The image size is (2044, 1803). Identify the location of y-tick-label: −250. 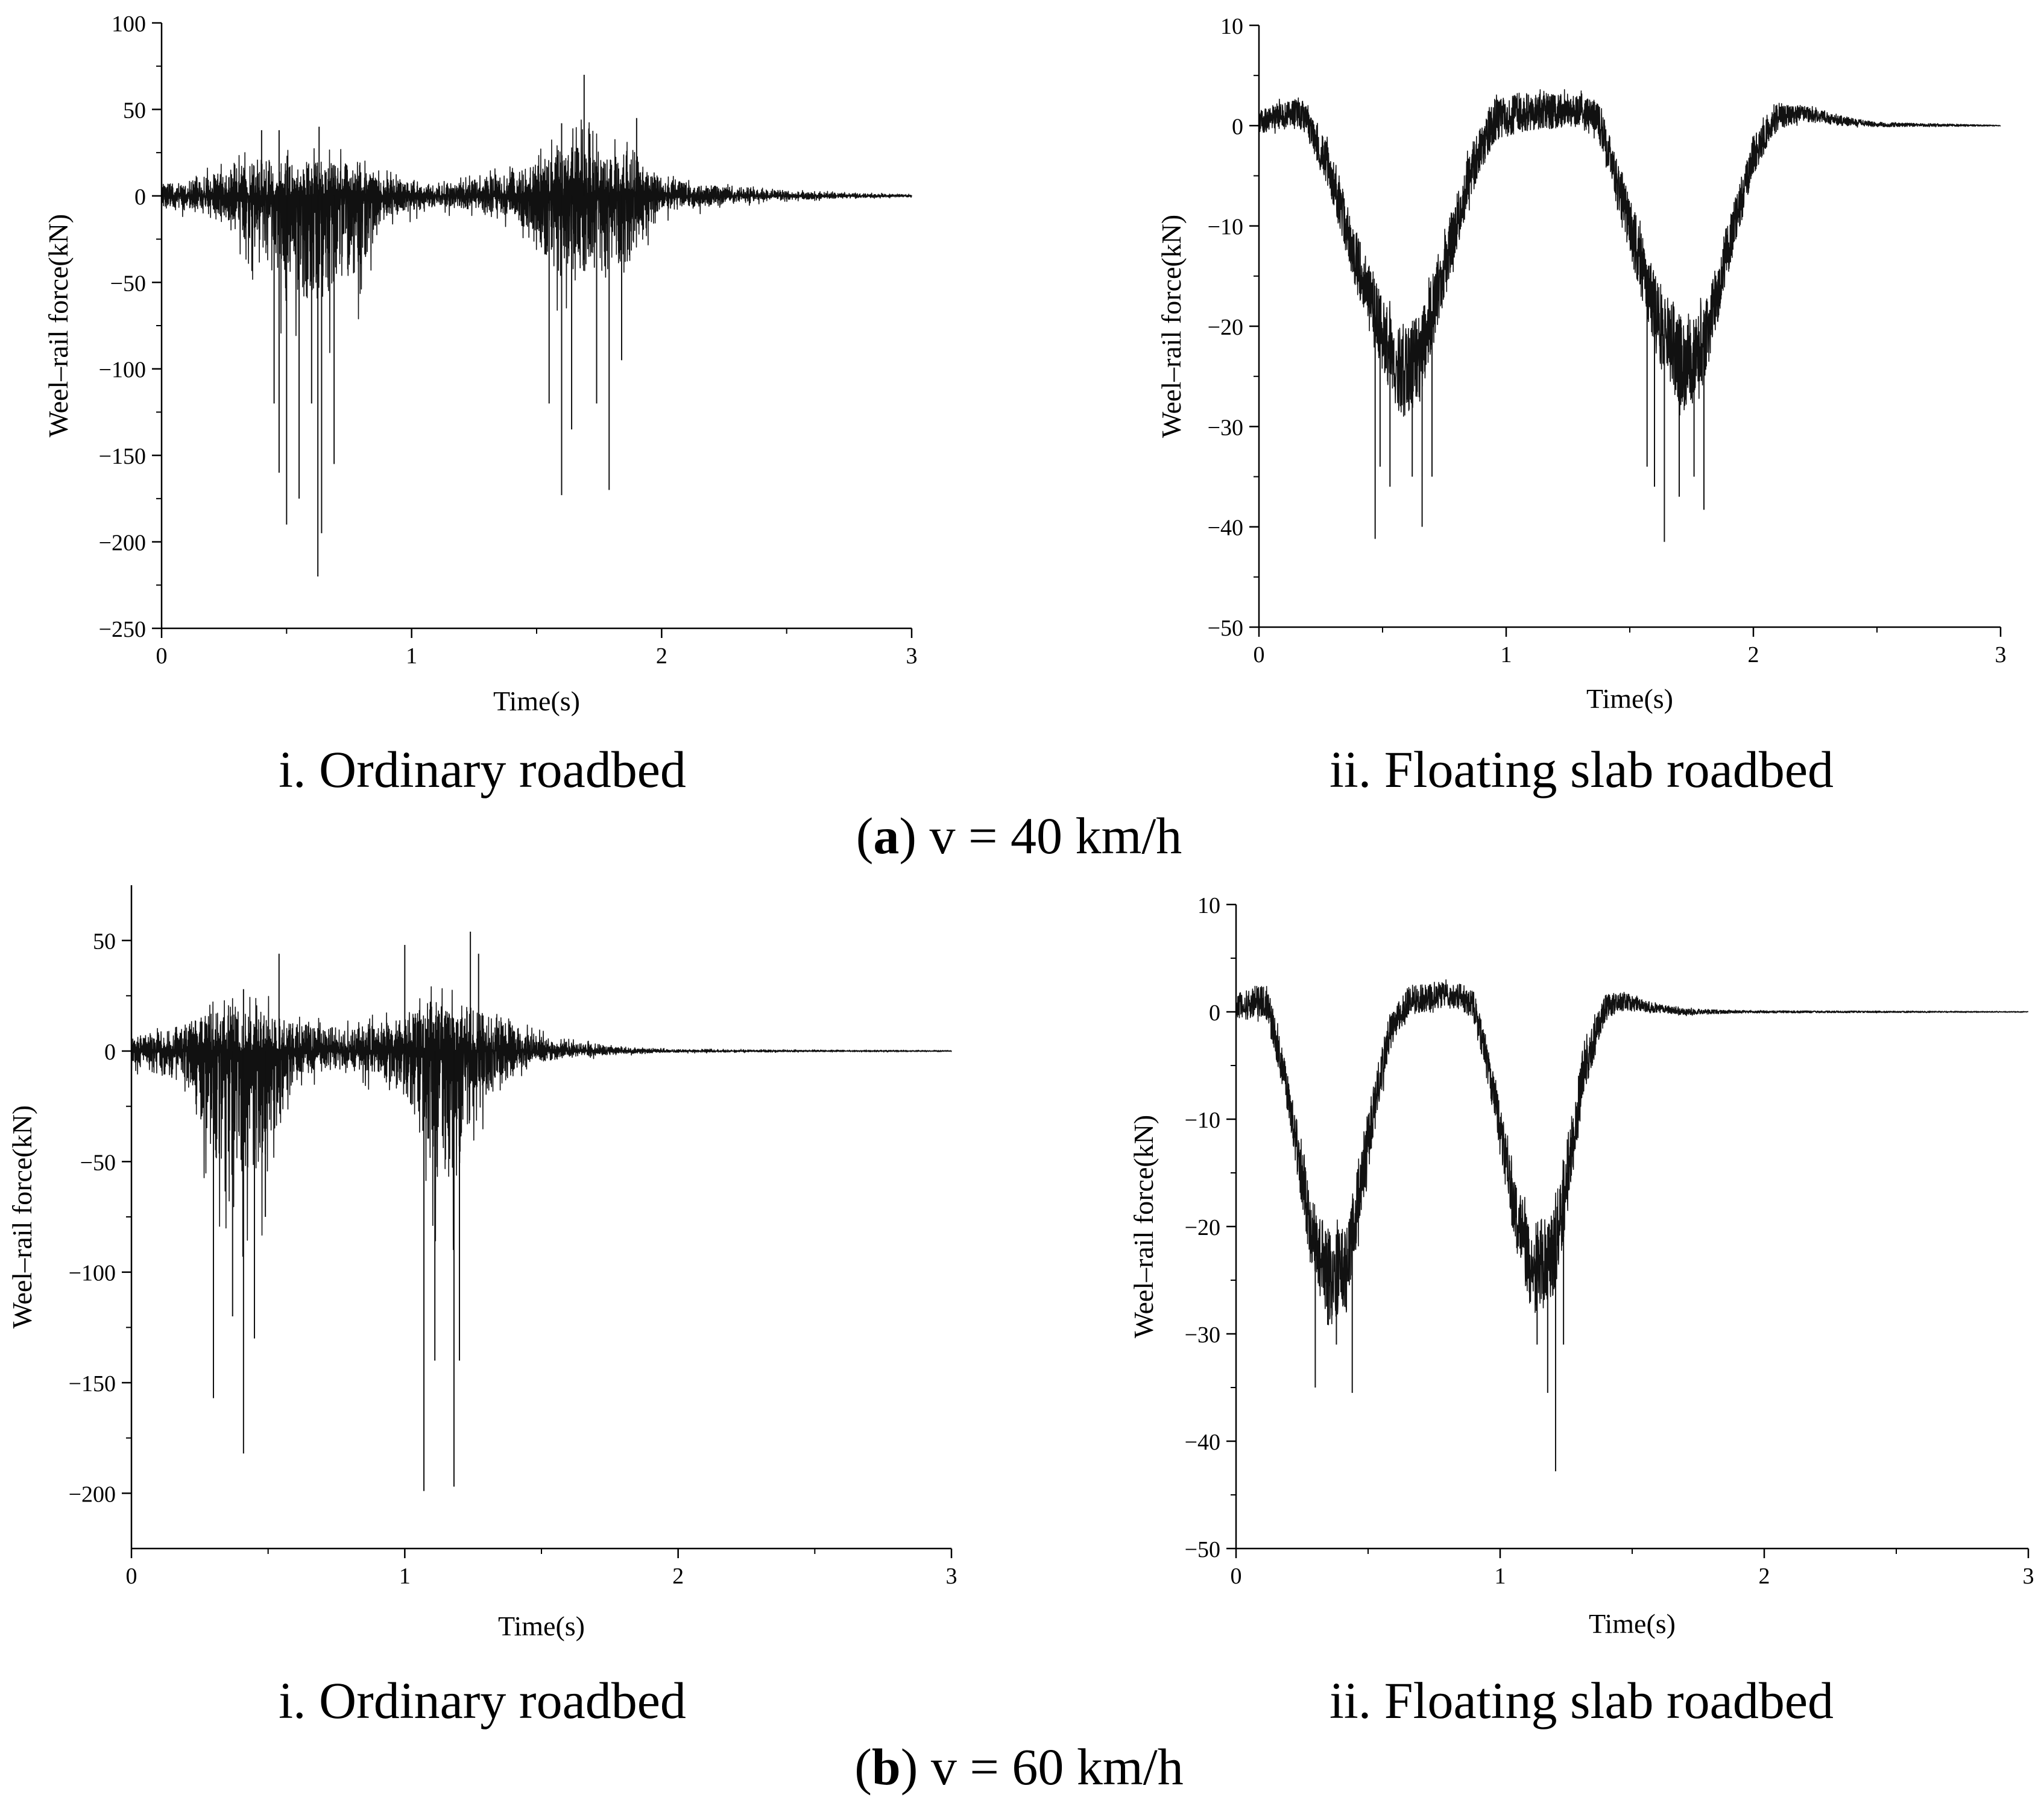
(122, 629).